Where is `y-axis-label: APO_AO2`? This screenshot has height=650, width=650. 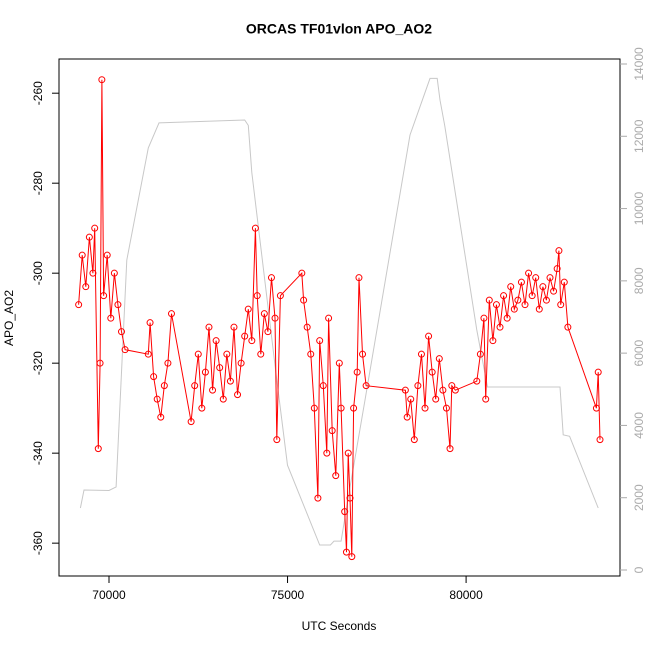
y-axis-label: APO_AO2 is located at coordinates (9, 318).